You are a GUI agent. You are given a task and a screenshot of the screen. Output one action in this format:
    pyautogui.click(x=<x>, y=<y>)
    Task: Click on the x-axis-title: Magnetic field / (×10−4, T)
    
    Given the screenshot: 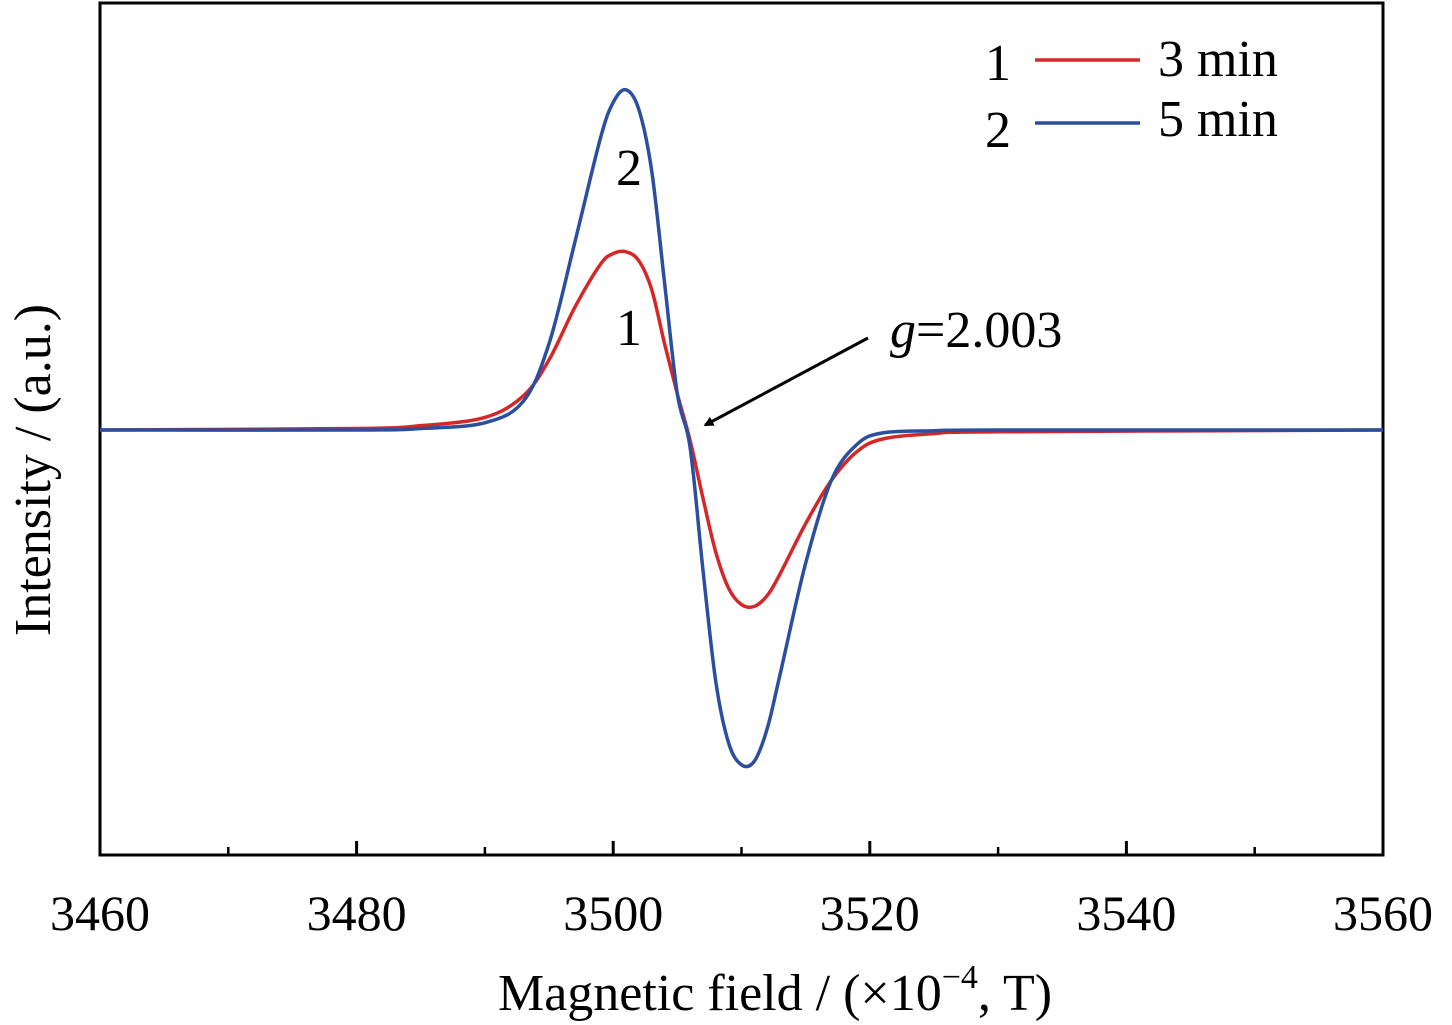 What is the action you would take?
    pyautogui.click(x=775, y=990)
    